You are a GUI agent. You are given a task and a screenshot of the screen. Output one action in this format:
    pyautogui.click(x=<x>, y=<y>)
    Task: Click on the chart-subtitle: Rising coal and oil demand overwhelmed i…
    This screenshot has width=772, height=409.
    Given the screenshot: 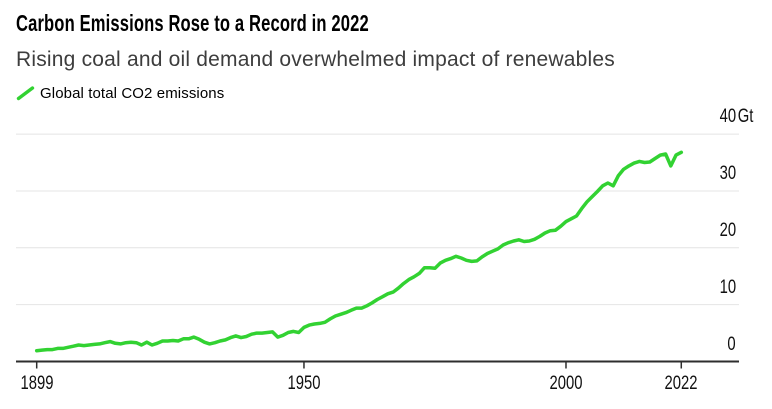 What is the action you would take?
    pyautogui.click(x=315, y=59)
    